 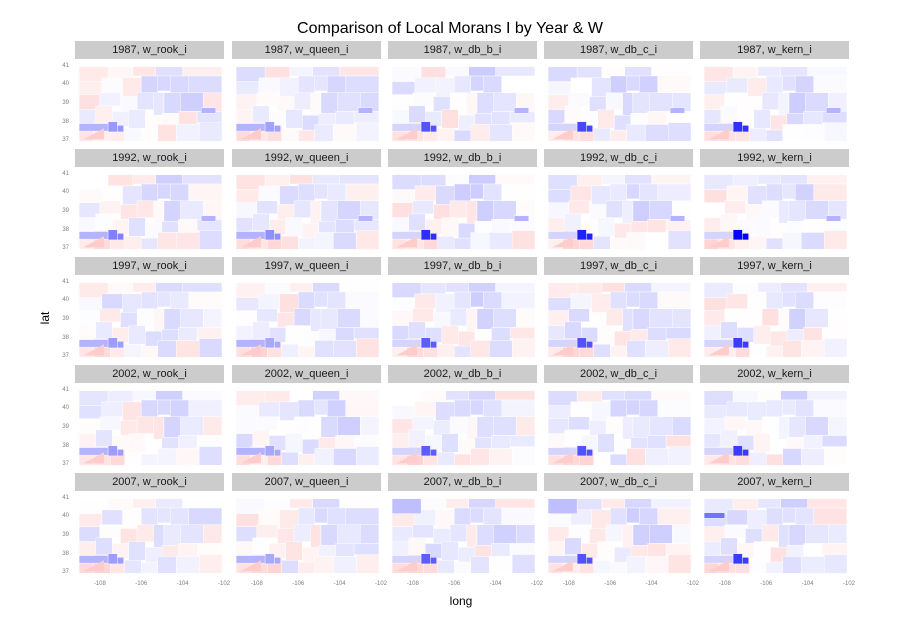 What do you see at coordinates (462, 309) in the screenshot?
I see `facet-panel: 1997, w_db_b_i` at bounding box center [462, 309].